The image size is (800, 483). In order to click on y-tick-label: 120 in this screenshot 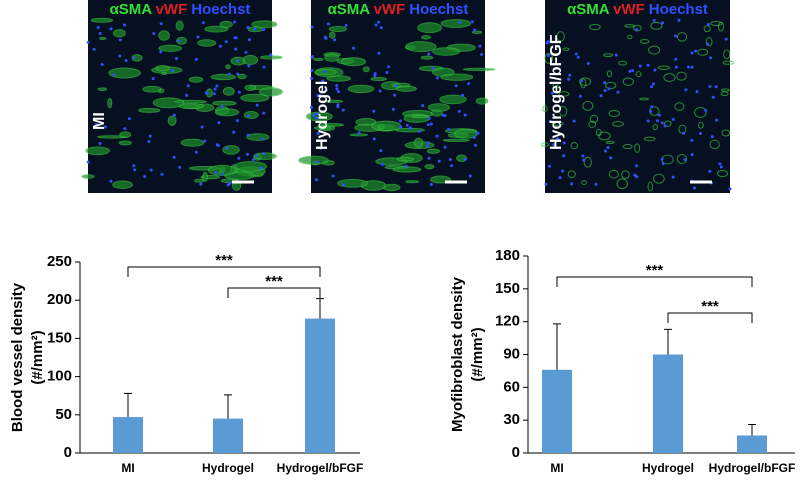, I will do `click(507, 321)`.